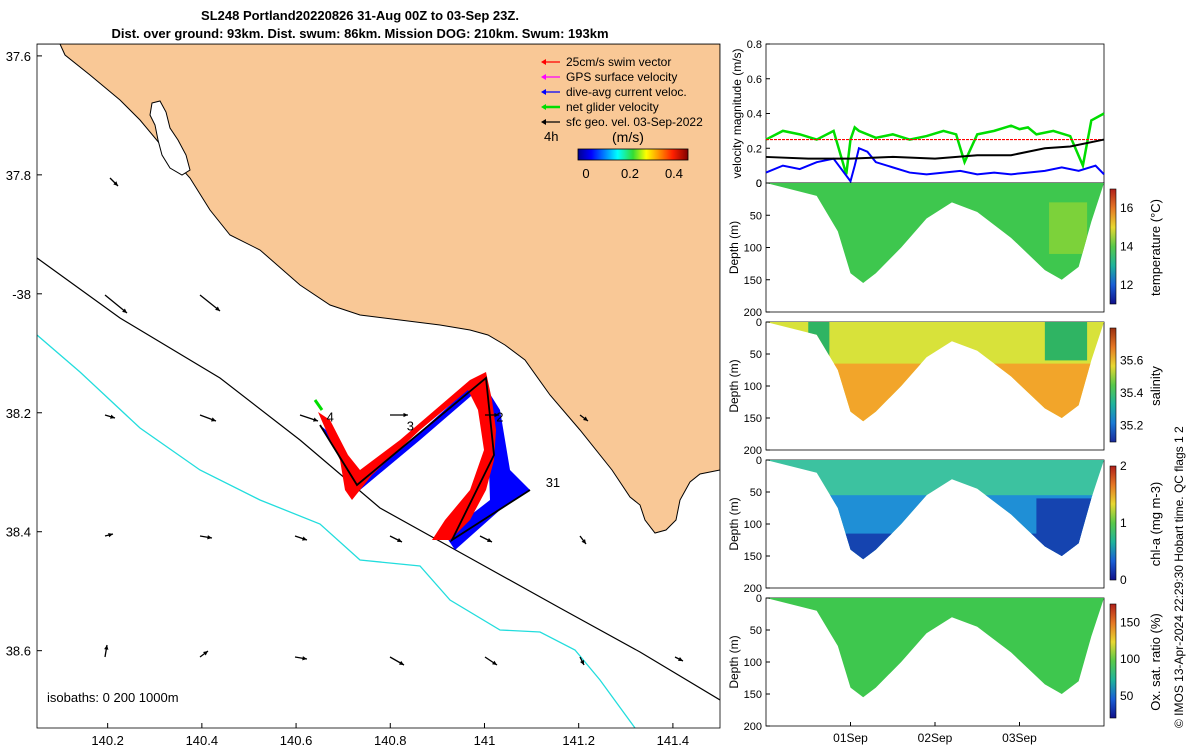  I want to click on legend-label: net glider velocity, so click(612, 107).